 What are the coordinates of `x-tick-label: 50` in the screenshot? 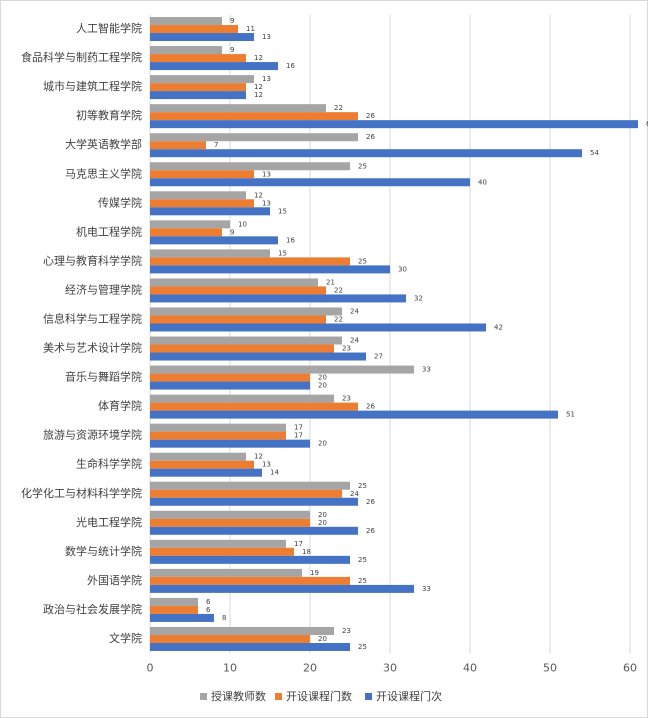 It's located at (550, 668).